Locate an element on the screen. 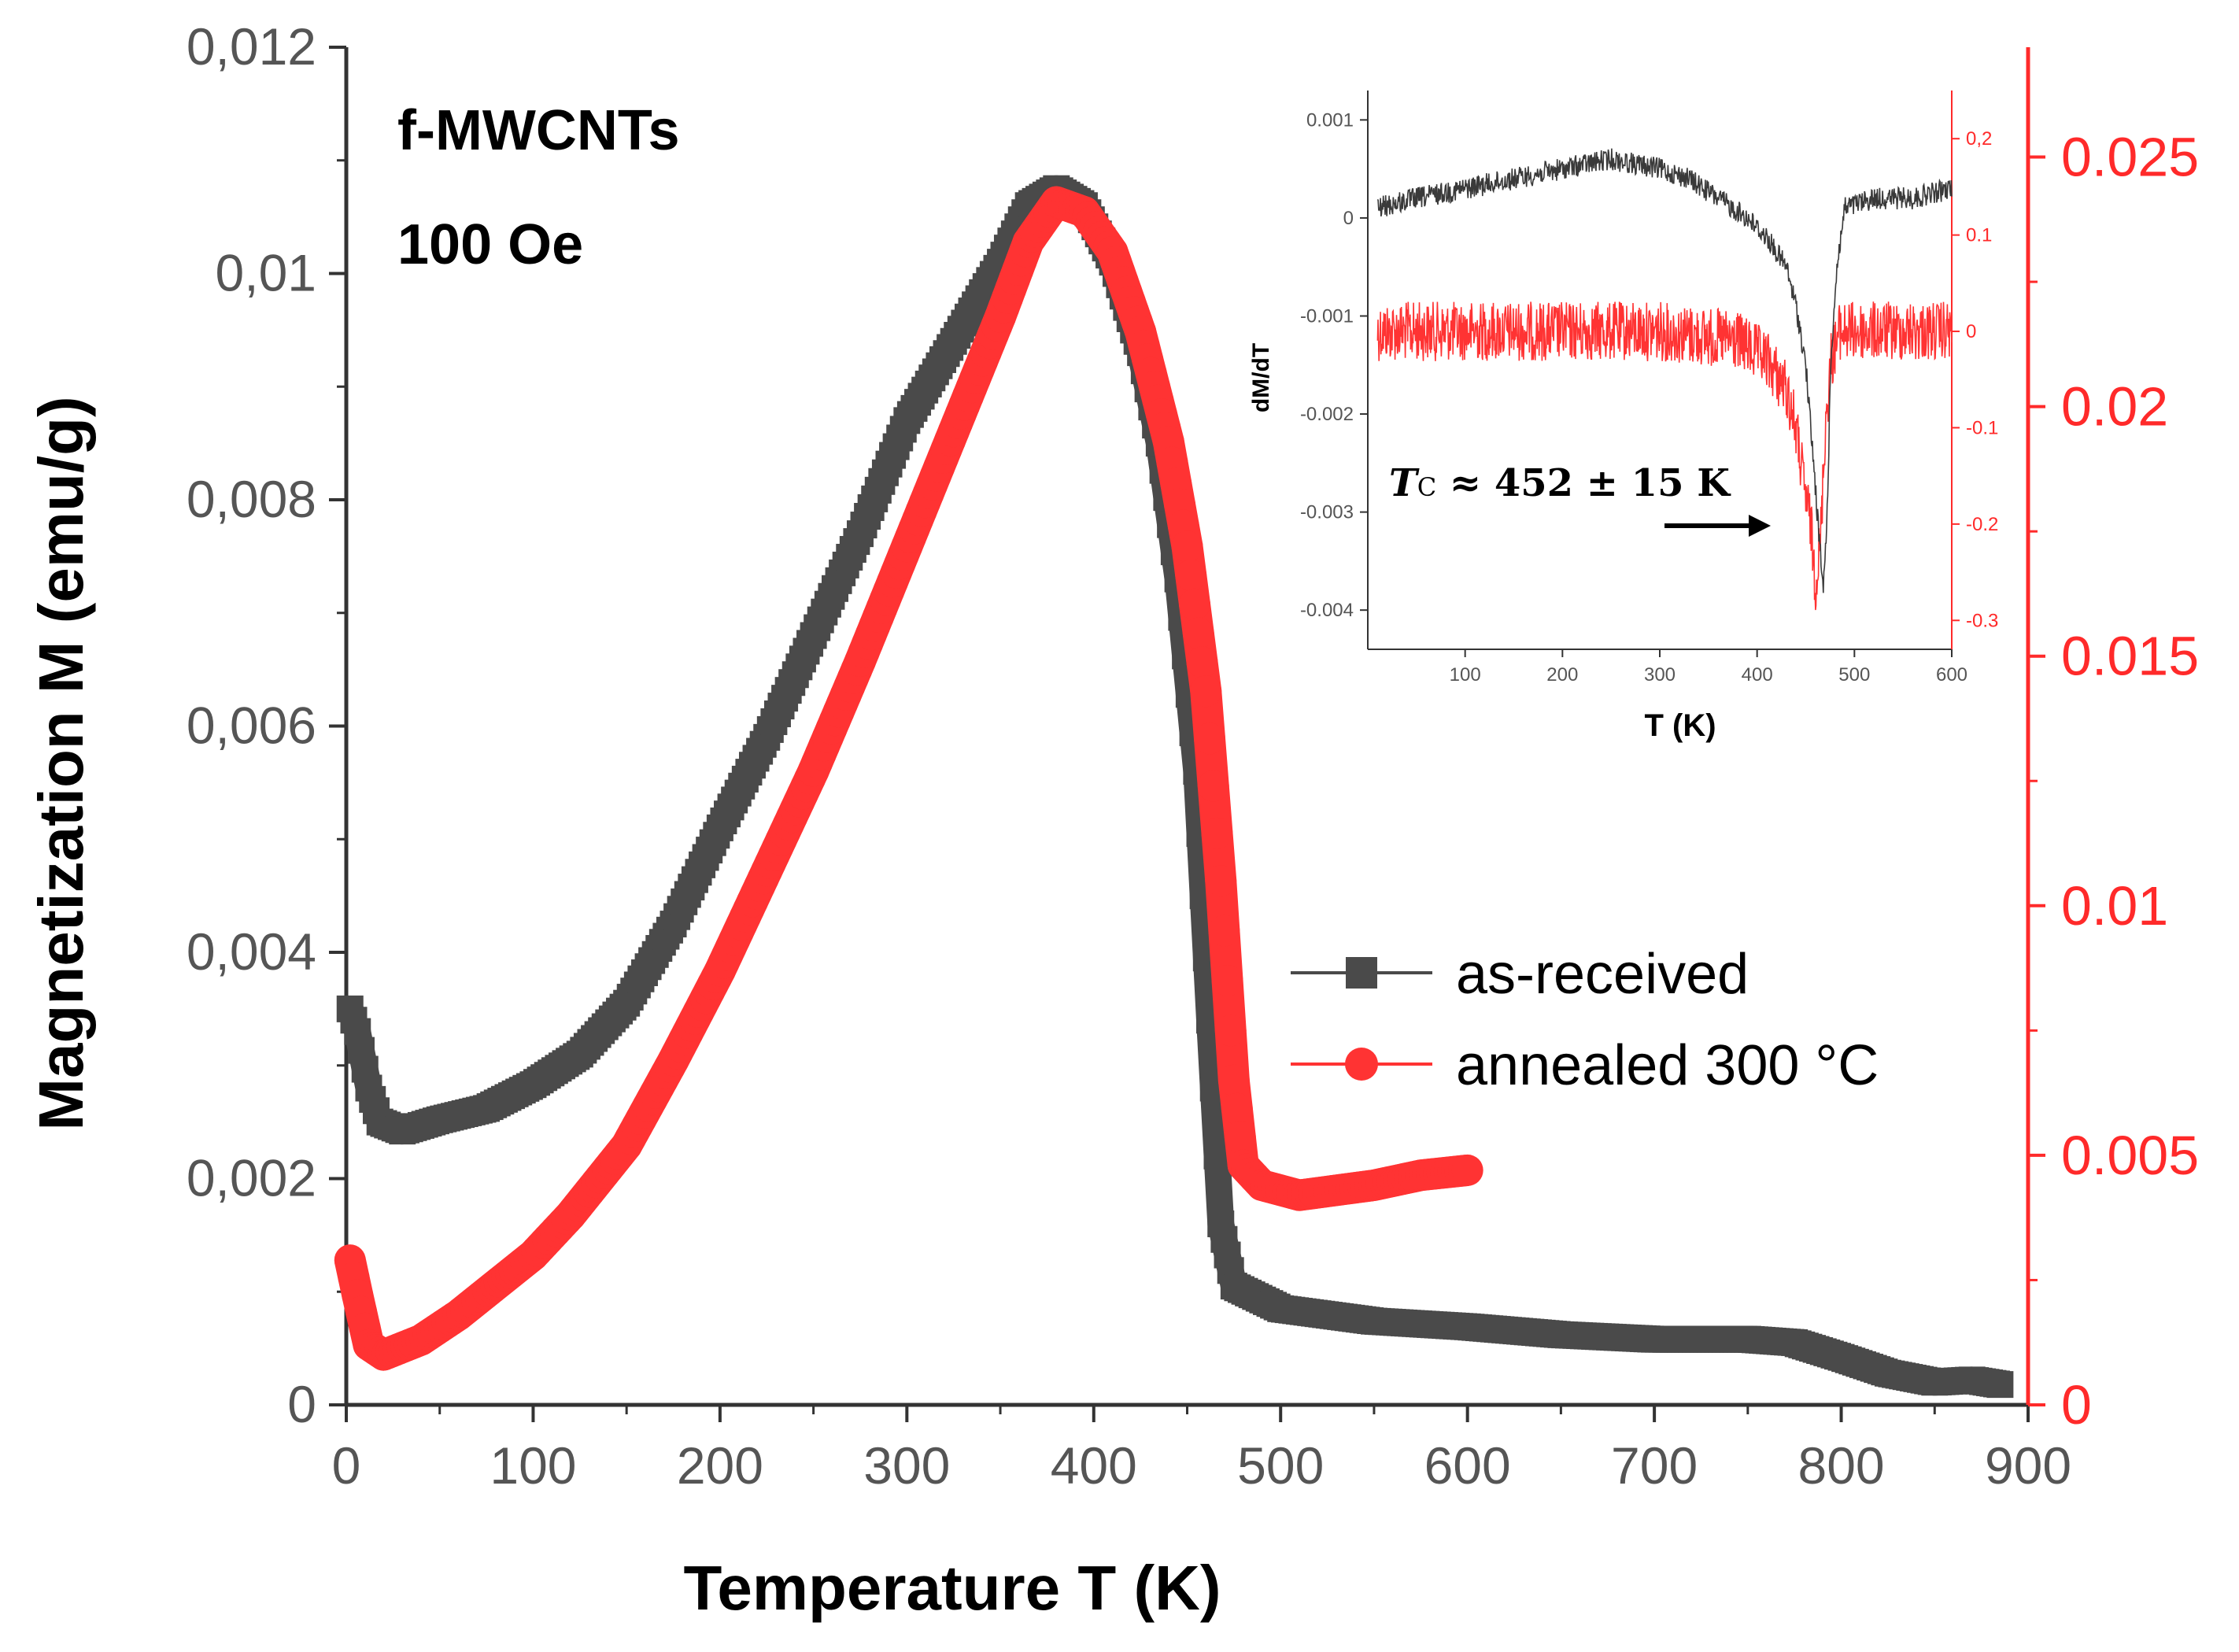 This screenshot has width=2239, height=1652. inset-x-tick-label: 100 is located at coordinates (1465, 675).